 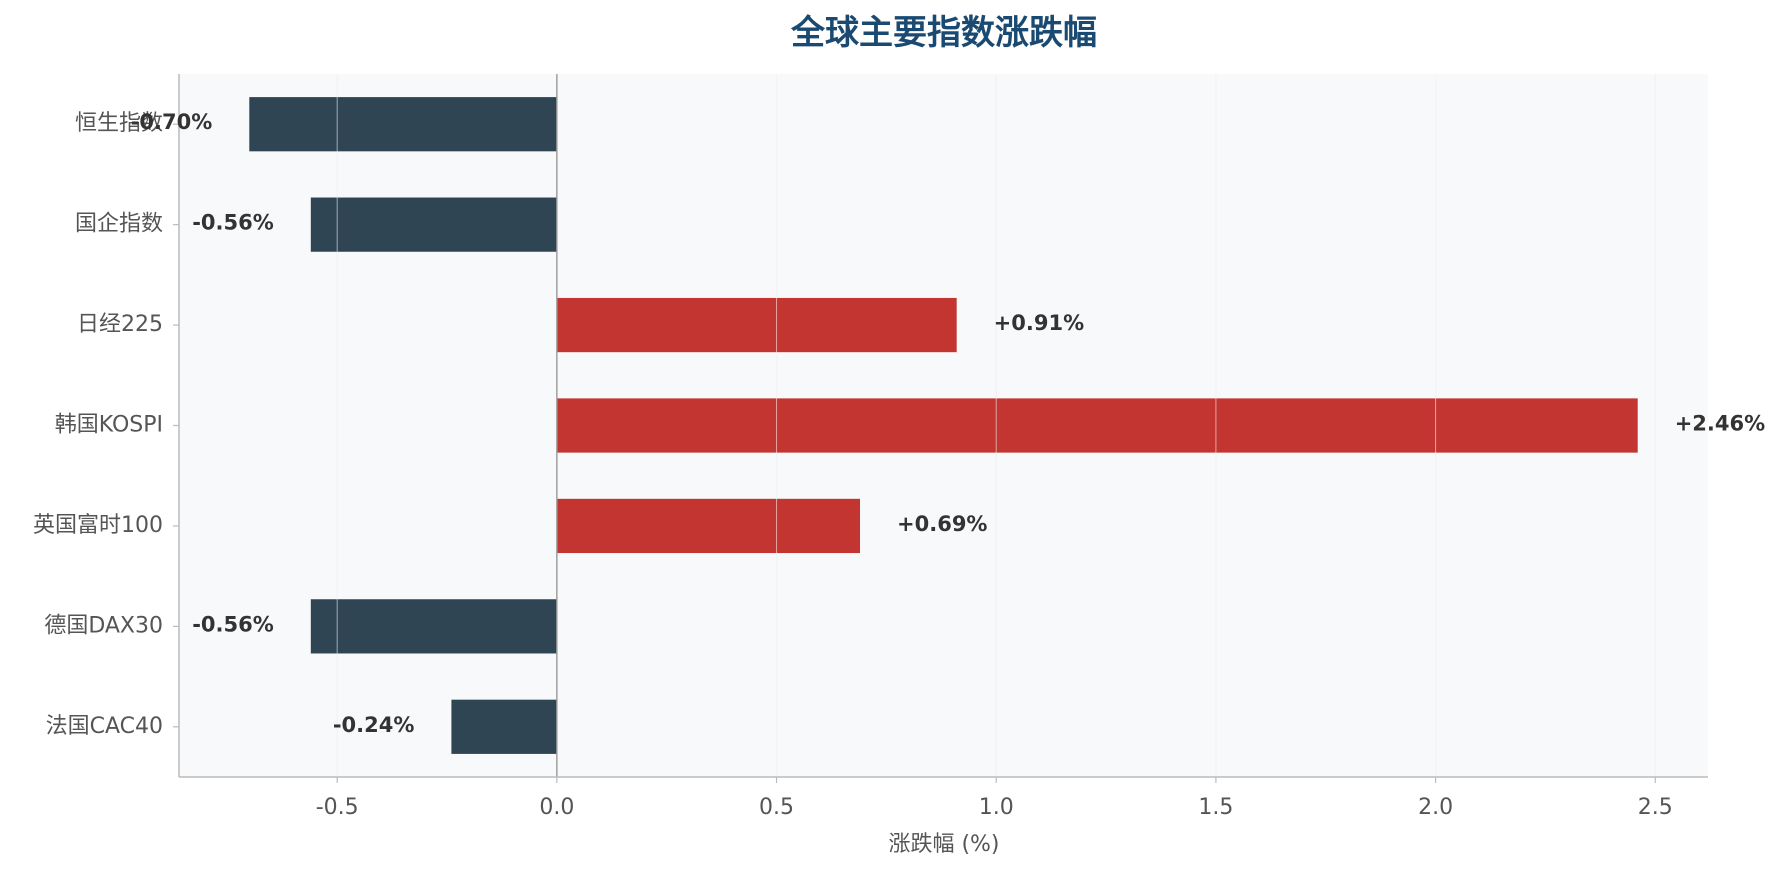 I want to click on x-tick-label: 1.5, so click(x=1215, y=807).